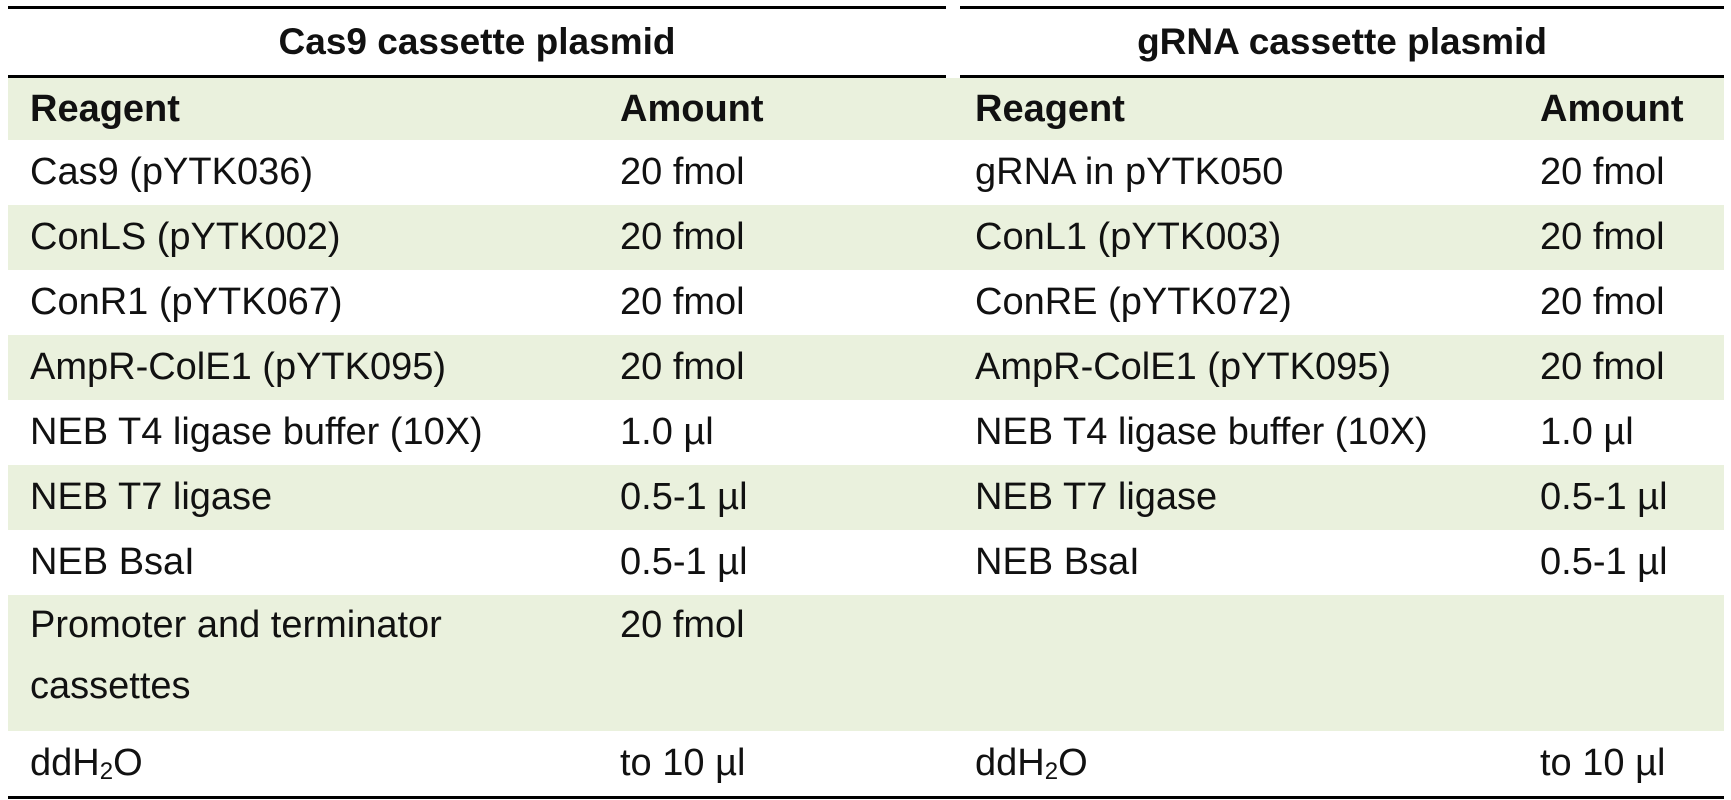  I want to click on amount-cell, so click(1621, 663).